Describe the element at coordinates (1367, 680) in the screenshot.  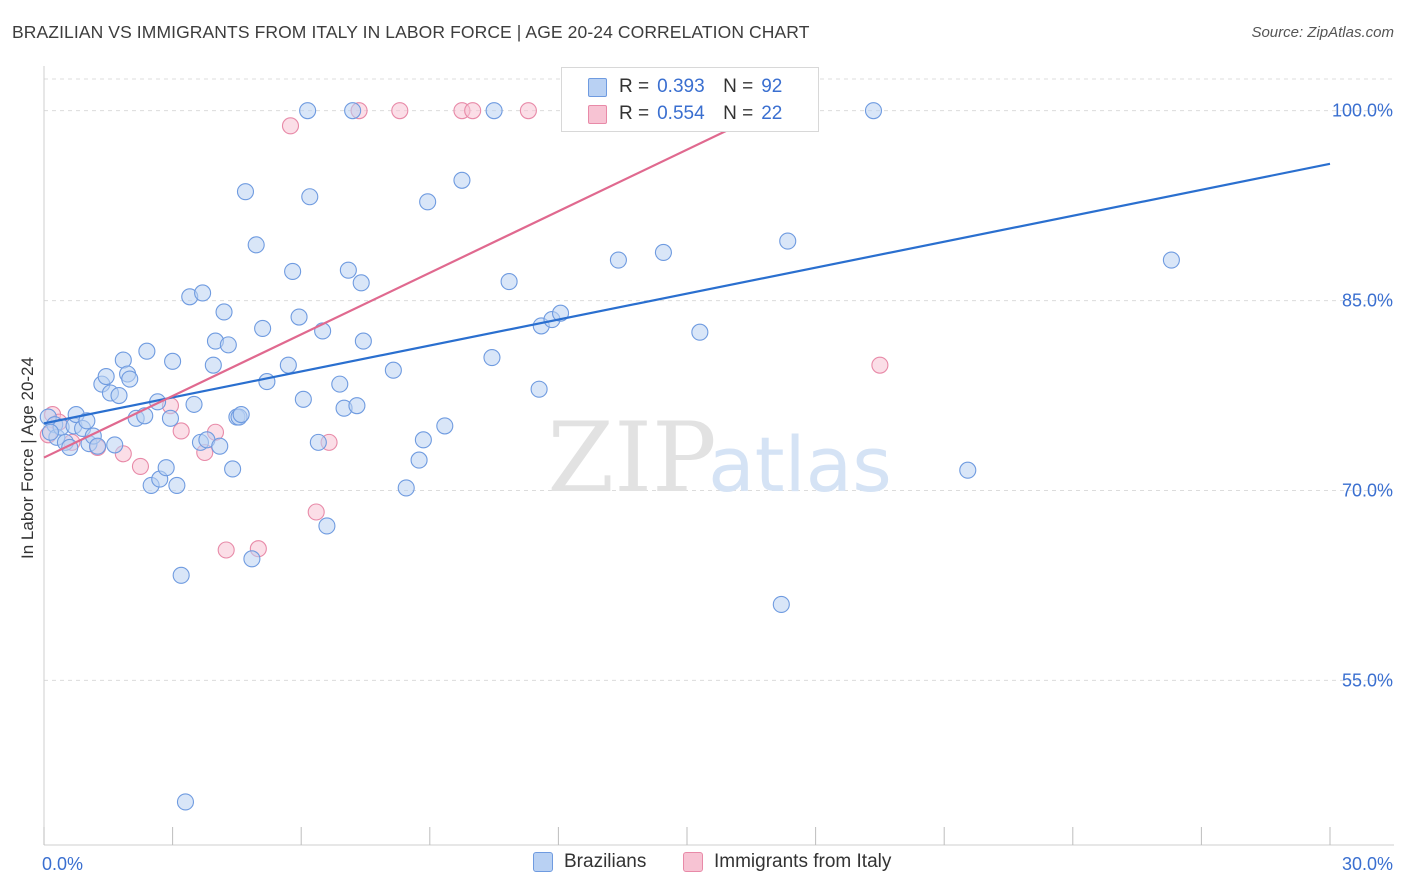
I see `y-tick-label: 55.0%` at that location.